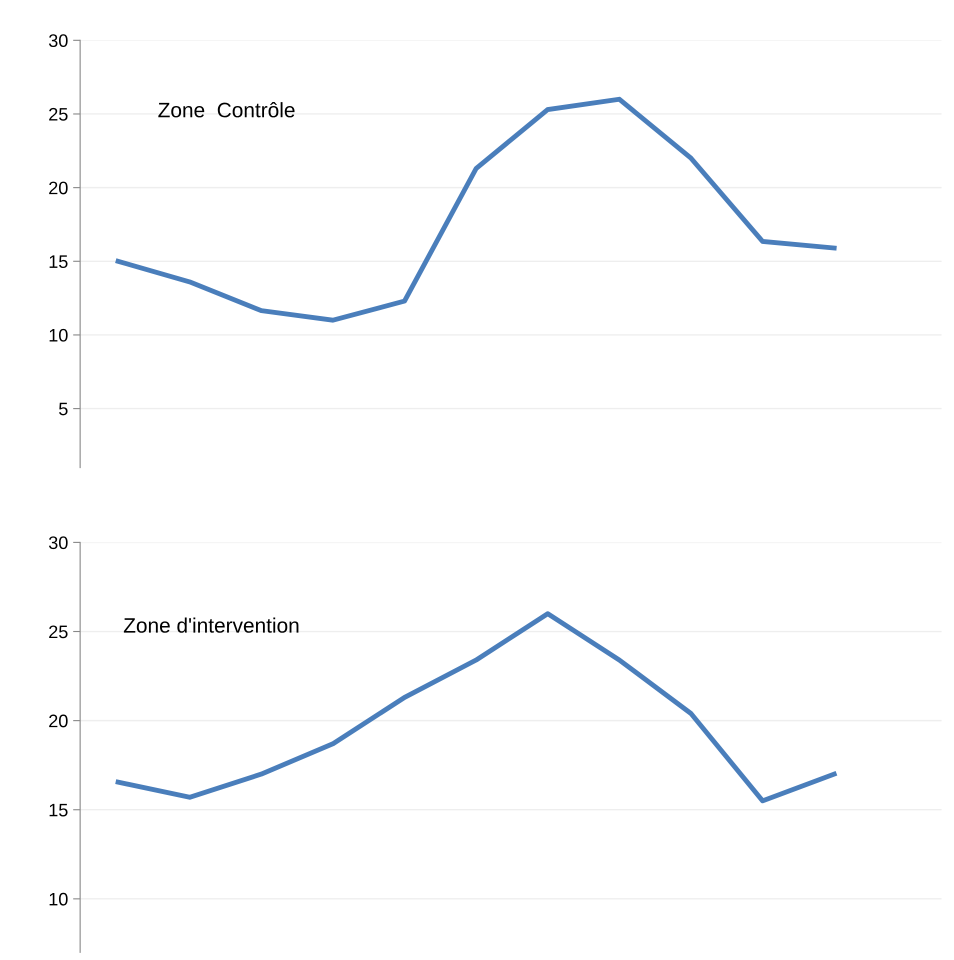  What do you see at coordinates (63, 409) in the screenshot?
I see `y-tick-label: 5` at bounding box center [63, 409].